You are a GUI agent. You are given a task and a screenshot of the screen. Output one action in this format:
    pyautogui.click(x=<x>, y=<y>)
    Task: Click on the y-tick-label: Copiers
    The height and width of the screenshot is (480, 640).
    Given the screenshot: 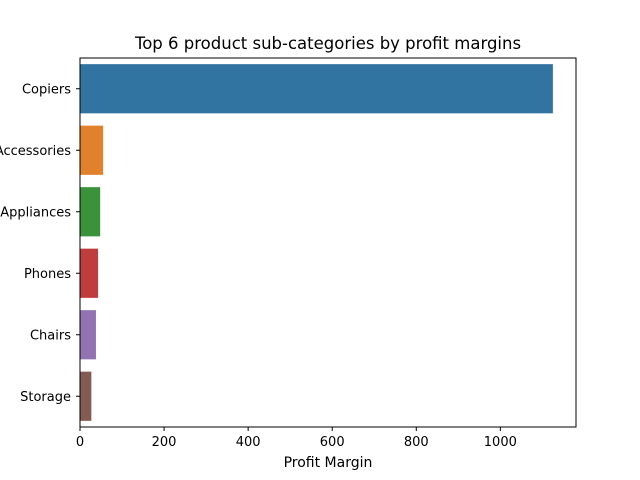 What is the action you would take?
    pyautogui.click(x=46, y=89)
    